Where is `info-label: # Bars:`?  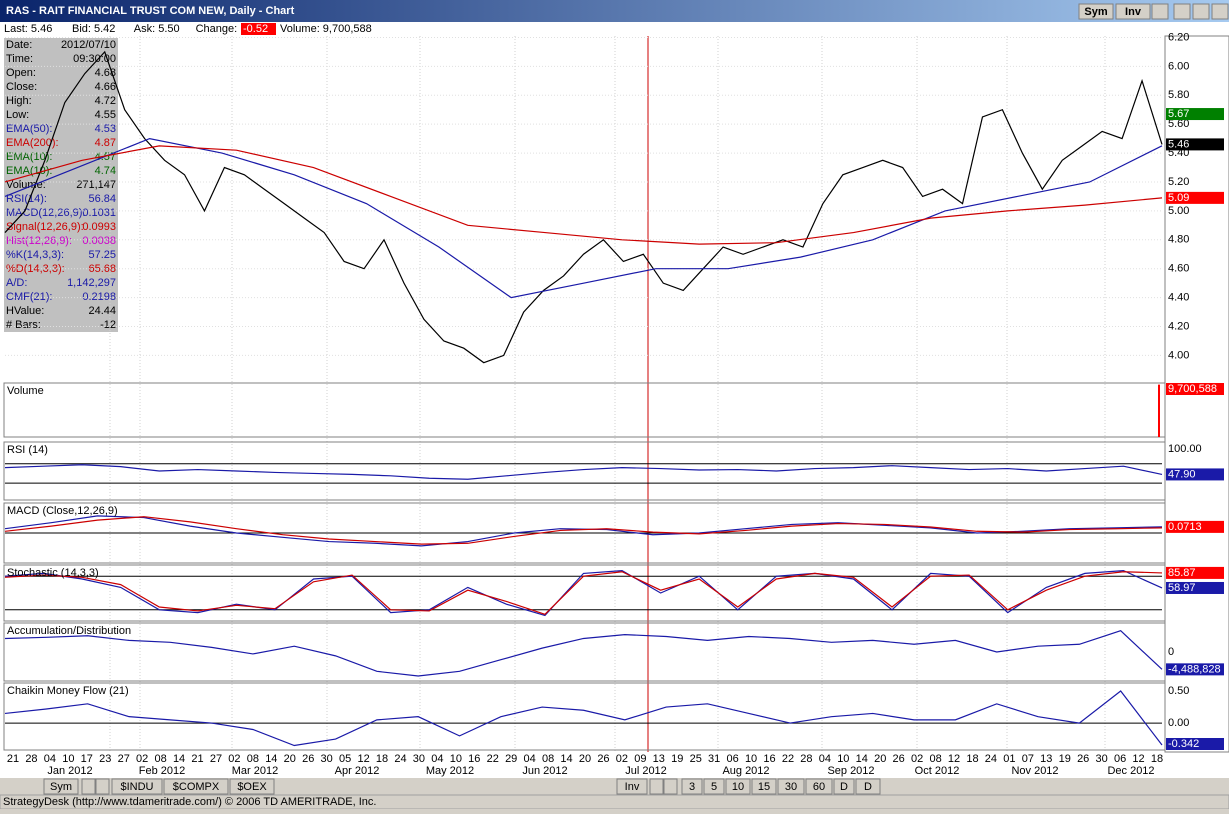
info-label: # Bars: is located at coordinates (23, 325).